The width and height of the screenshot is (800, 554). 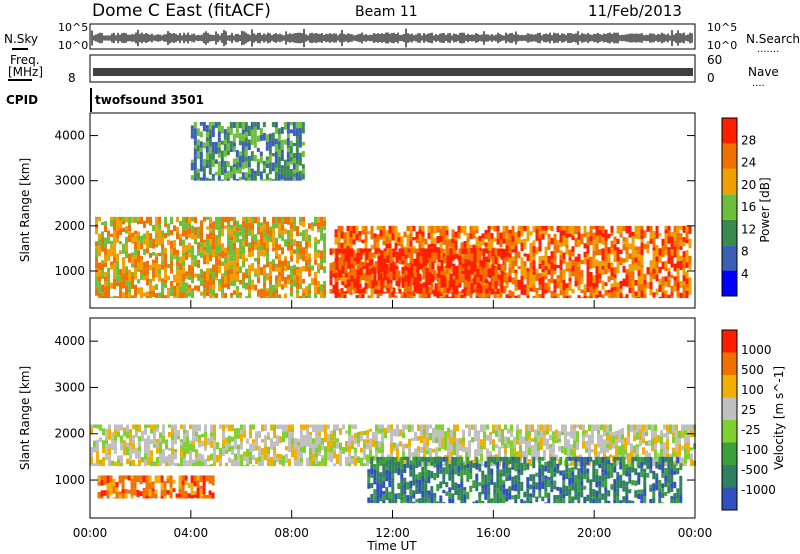 What do you see at coordinates (386, 12) in the screenshot?
I see `beam-label: Beam 11` at bounding box center [386, 12].